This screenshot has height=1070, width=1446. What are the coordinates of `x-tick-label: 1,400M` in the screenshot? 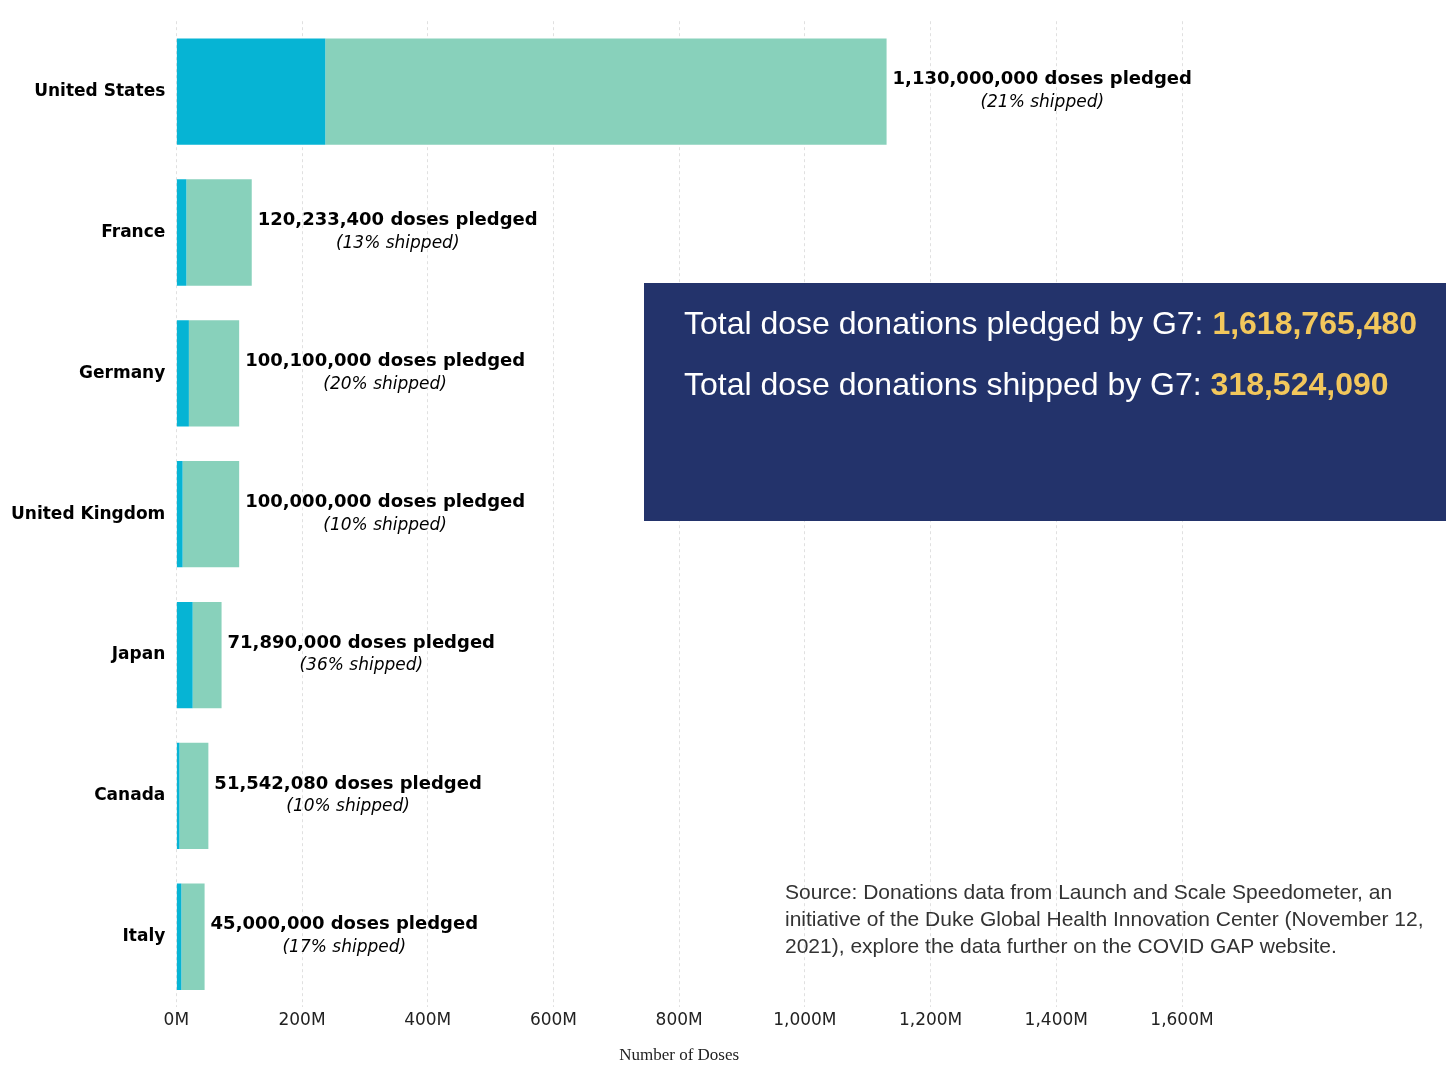 It's located at (1056, 1018).